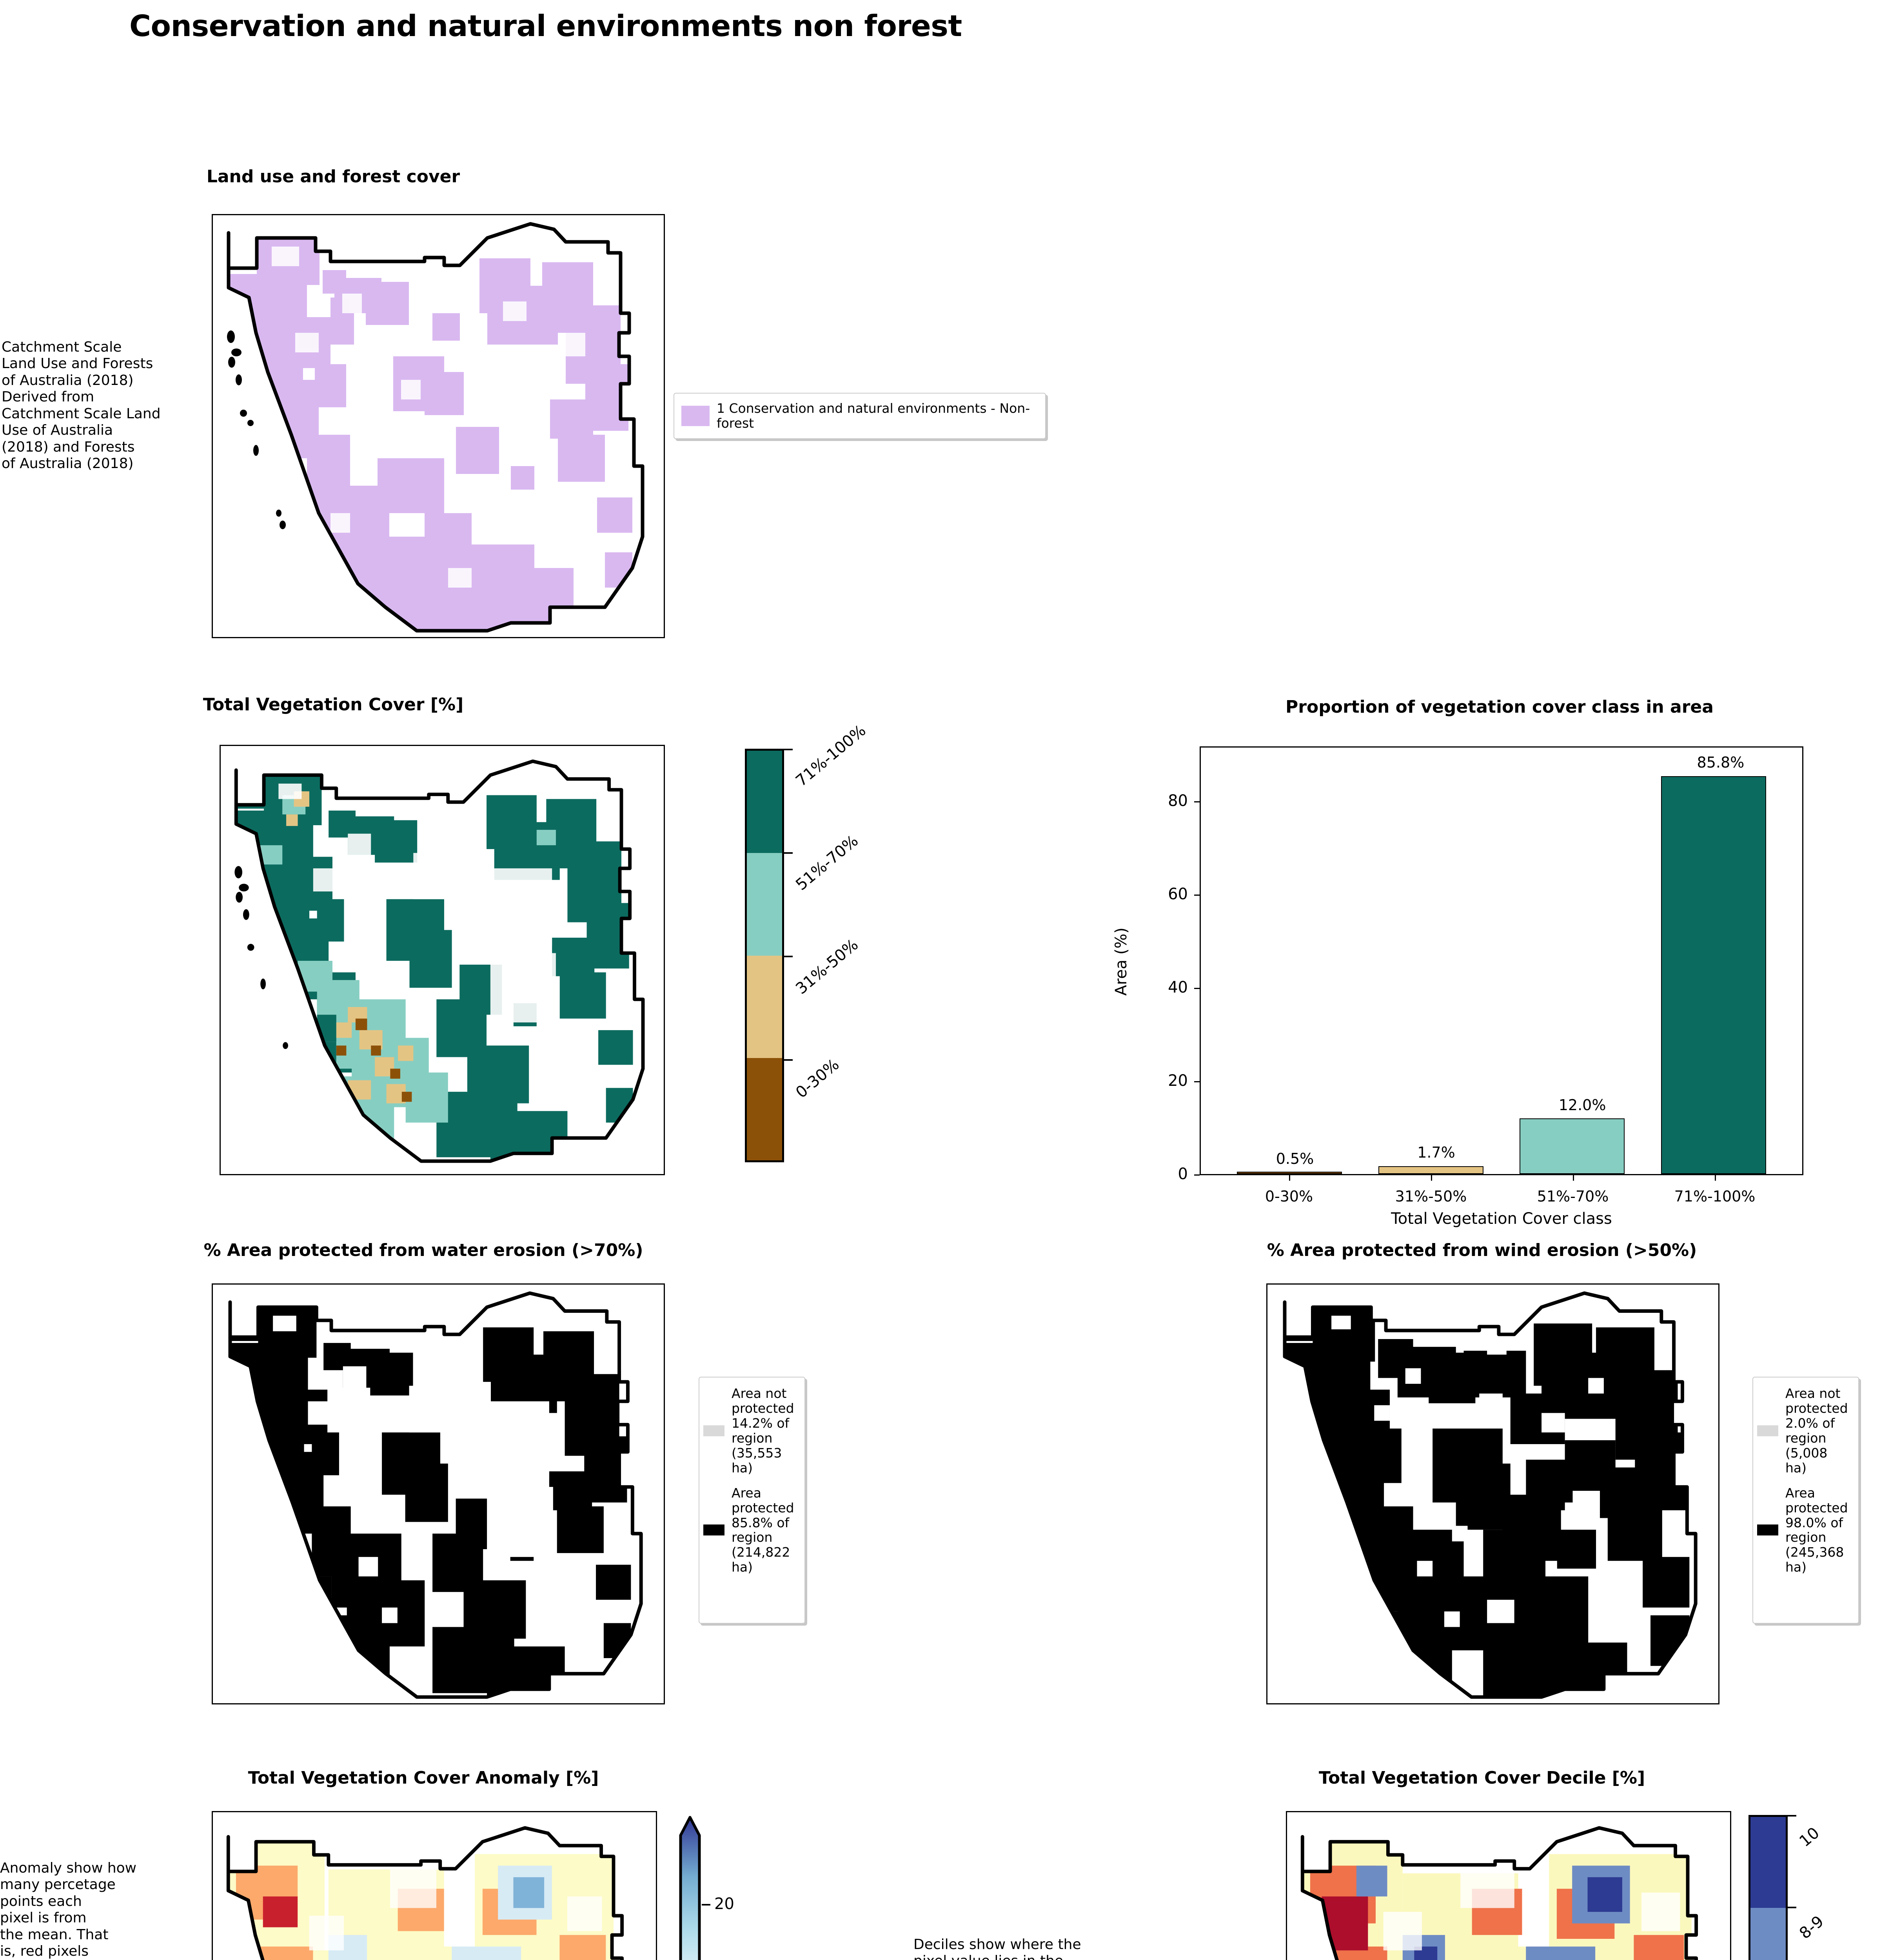  I want to click on decile-map-canvas, so click(1509, 1886).